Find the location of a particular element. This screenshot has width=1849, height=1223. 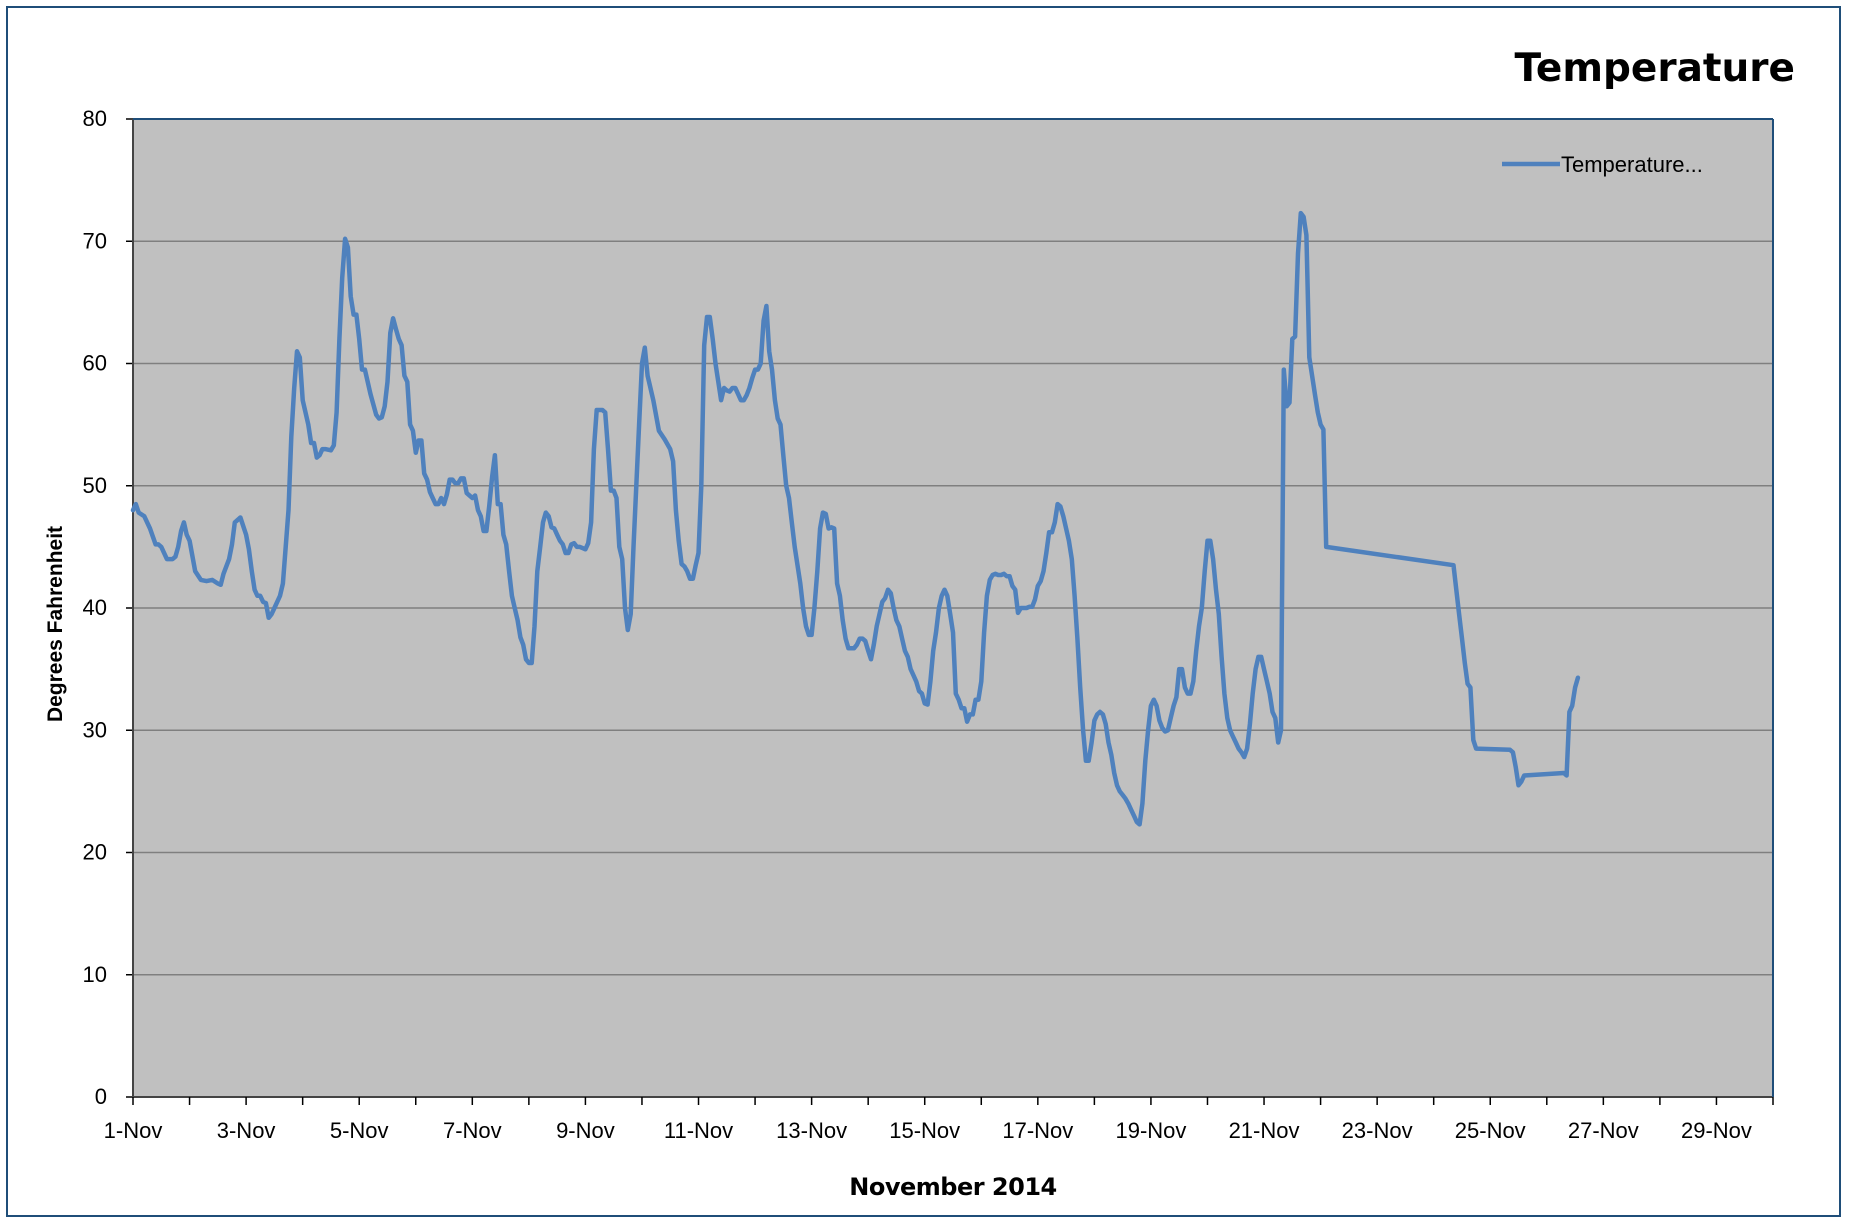

y-tick-label: 50 is located at coordinates (95, 485).